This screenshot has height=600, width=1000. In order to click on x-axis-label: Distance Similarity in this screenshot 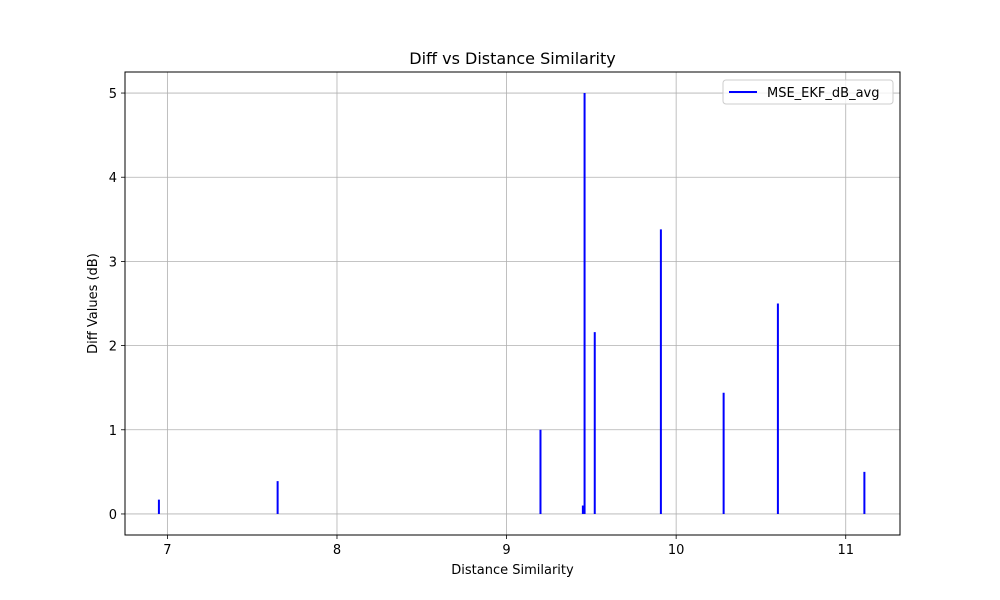, I will do `click(512, 570)`.